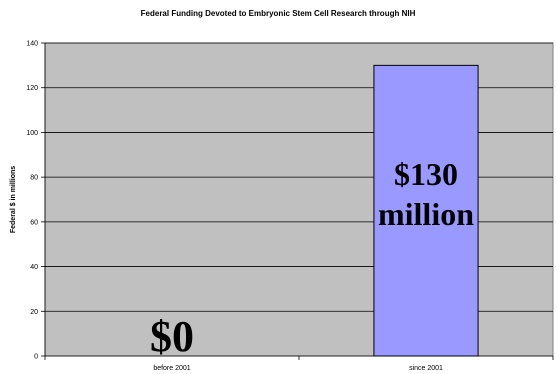  I want to click on y-tick-label: 140, so click(32, 44).